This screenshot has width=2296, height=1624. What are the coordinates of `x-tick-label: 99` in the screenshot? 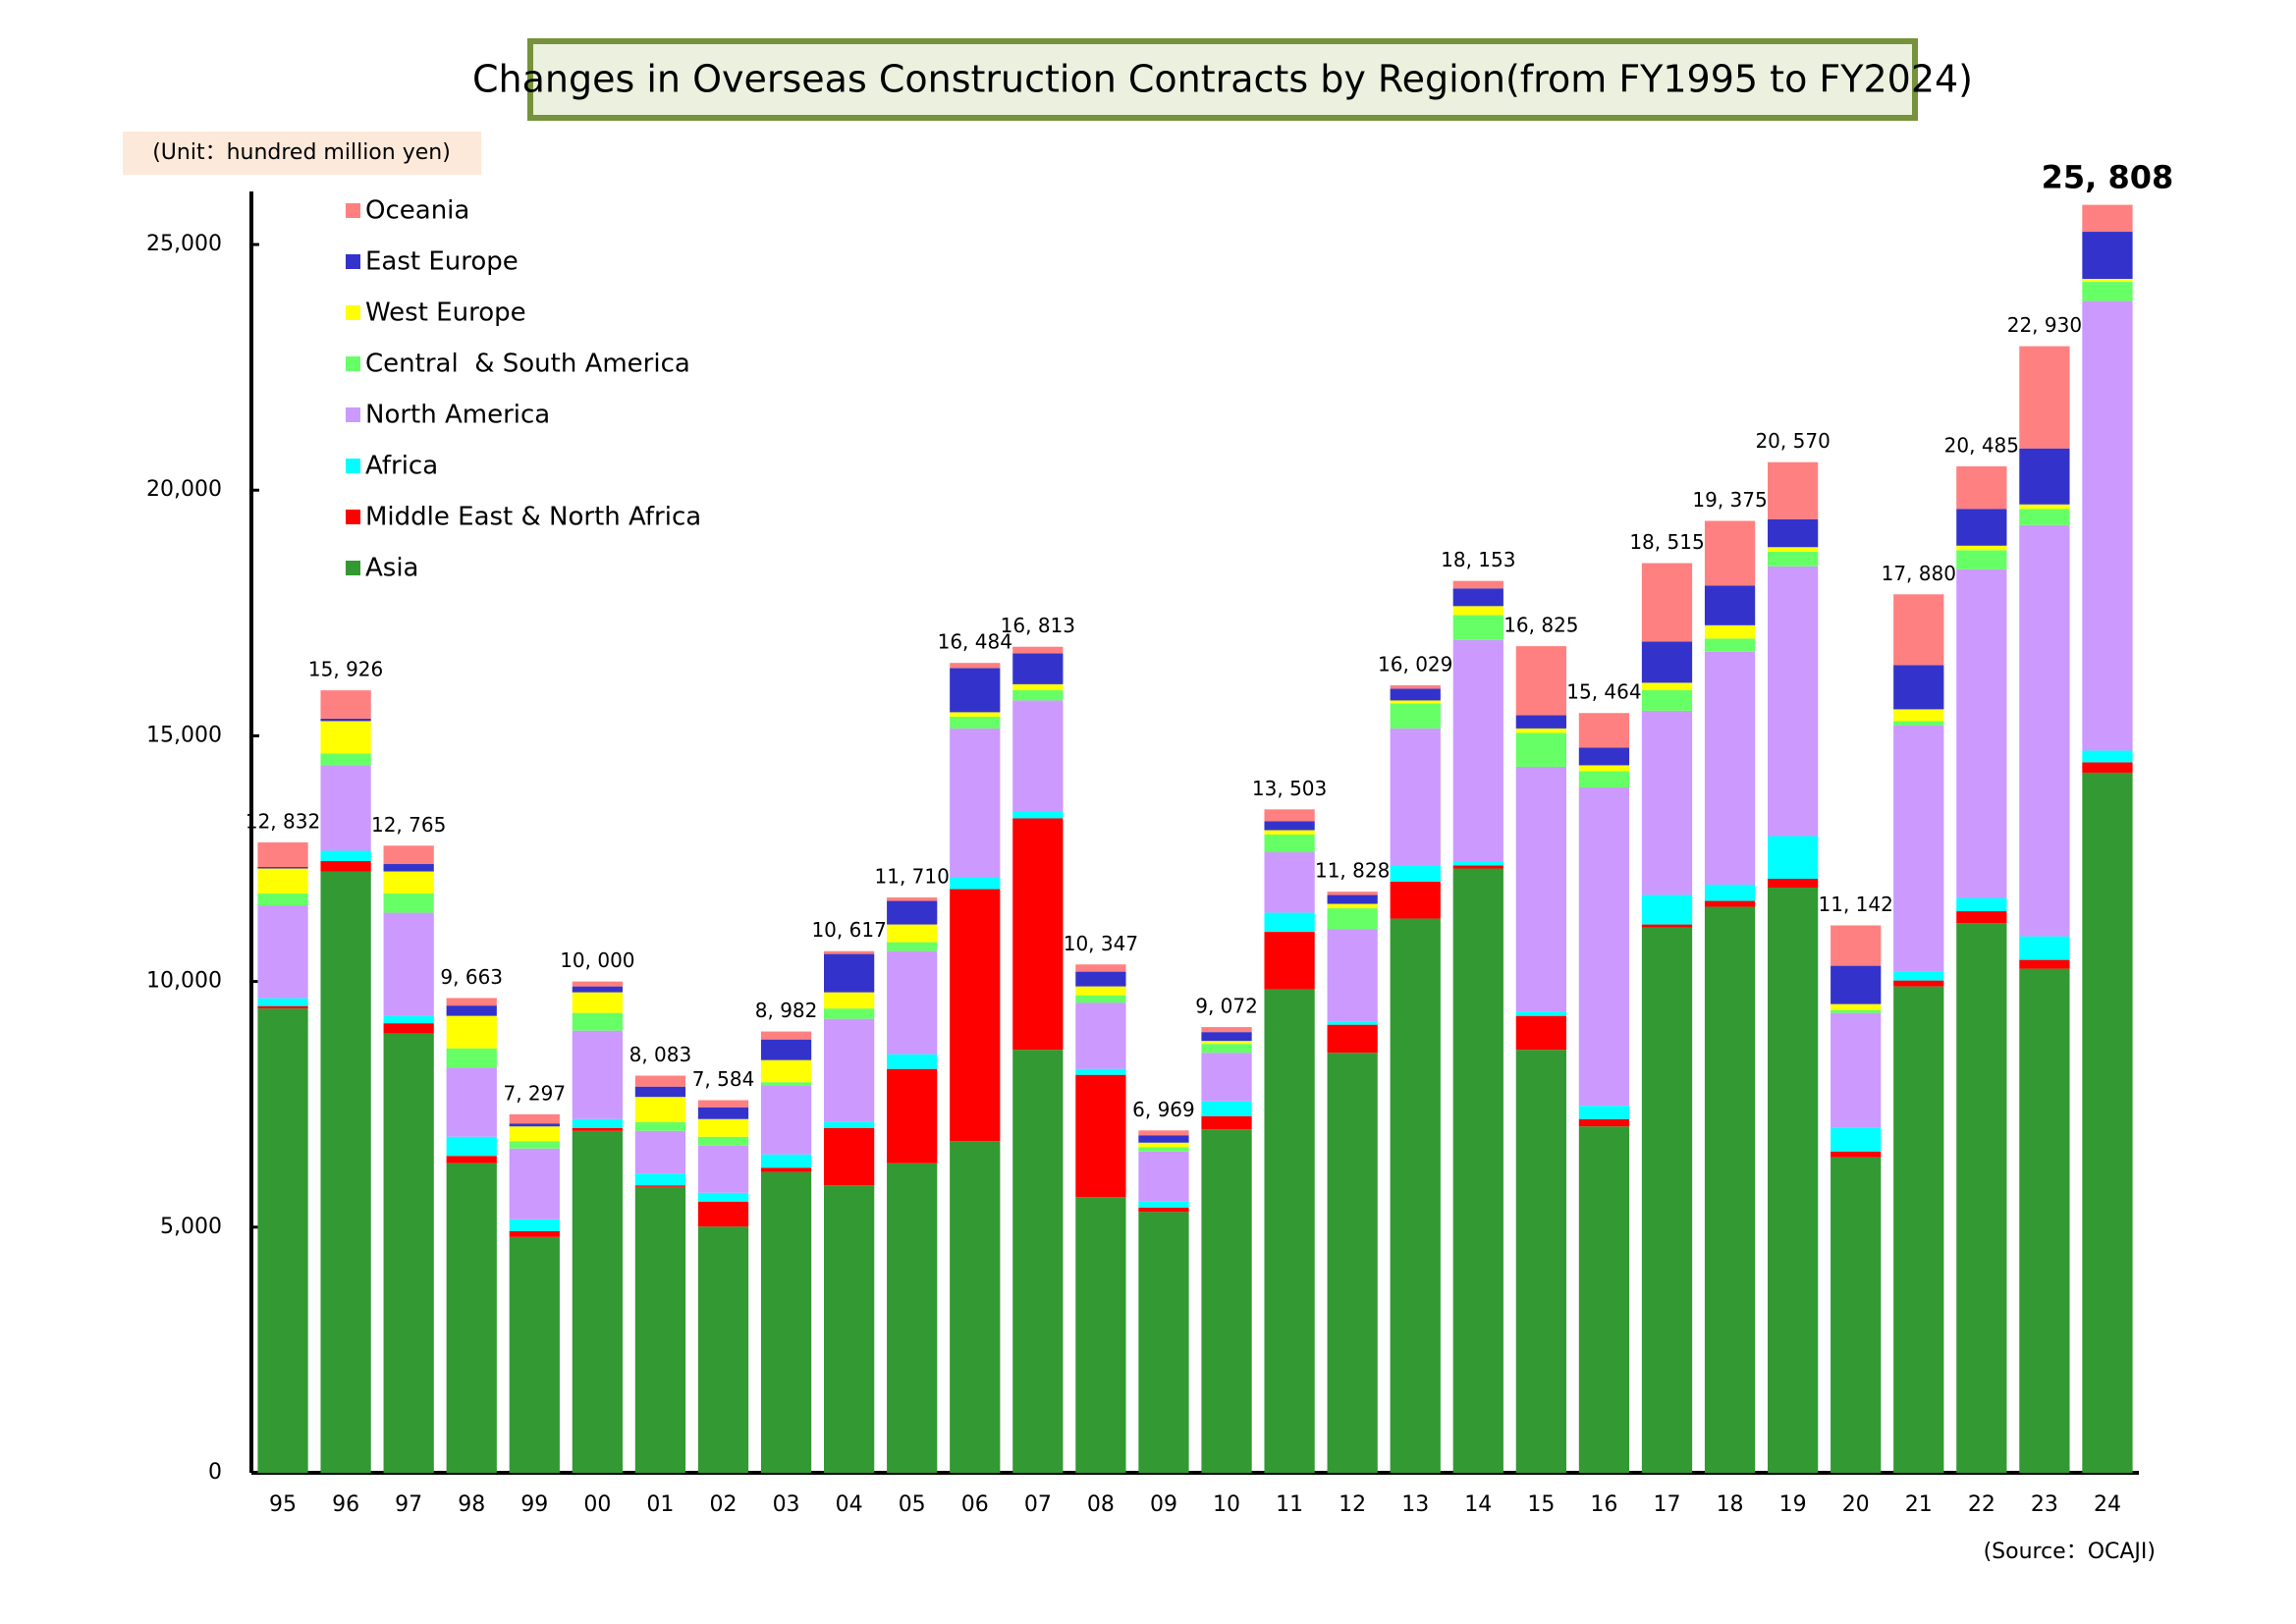 It's located at (534, 1504).